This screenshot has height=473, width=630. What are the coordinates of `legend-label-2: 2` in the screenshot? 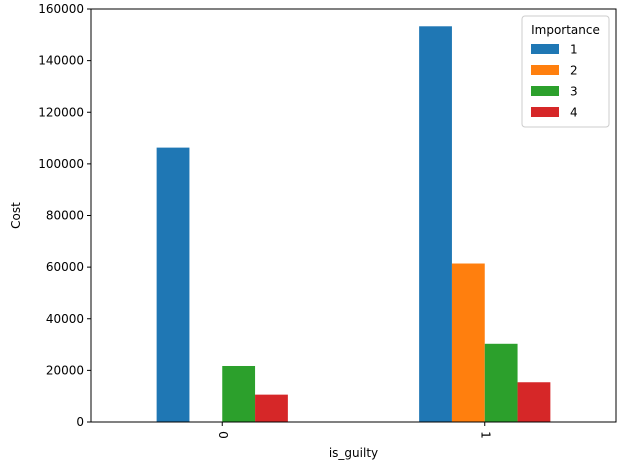 It's located at (574, 71).